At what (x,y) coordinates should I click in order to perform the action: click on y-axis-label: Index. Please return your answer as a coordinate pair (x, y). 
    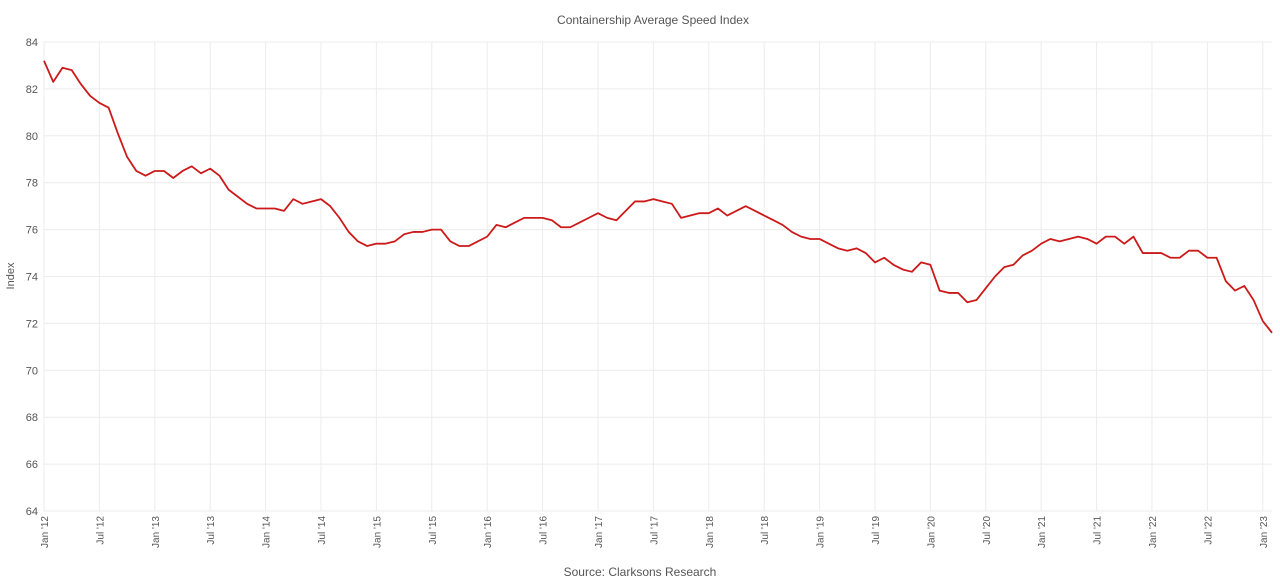
    Looking at the image, I should click on (11, 275).